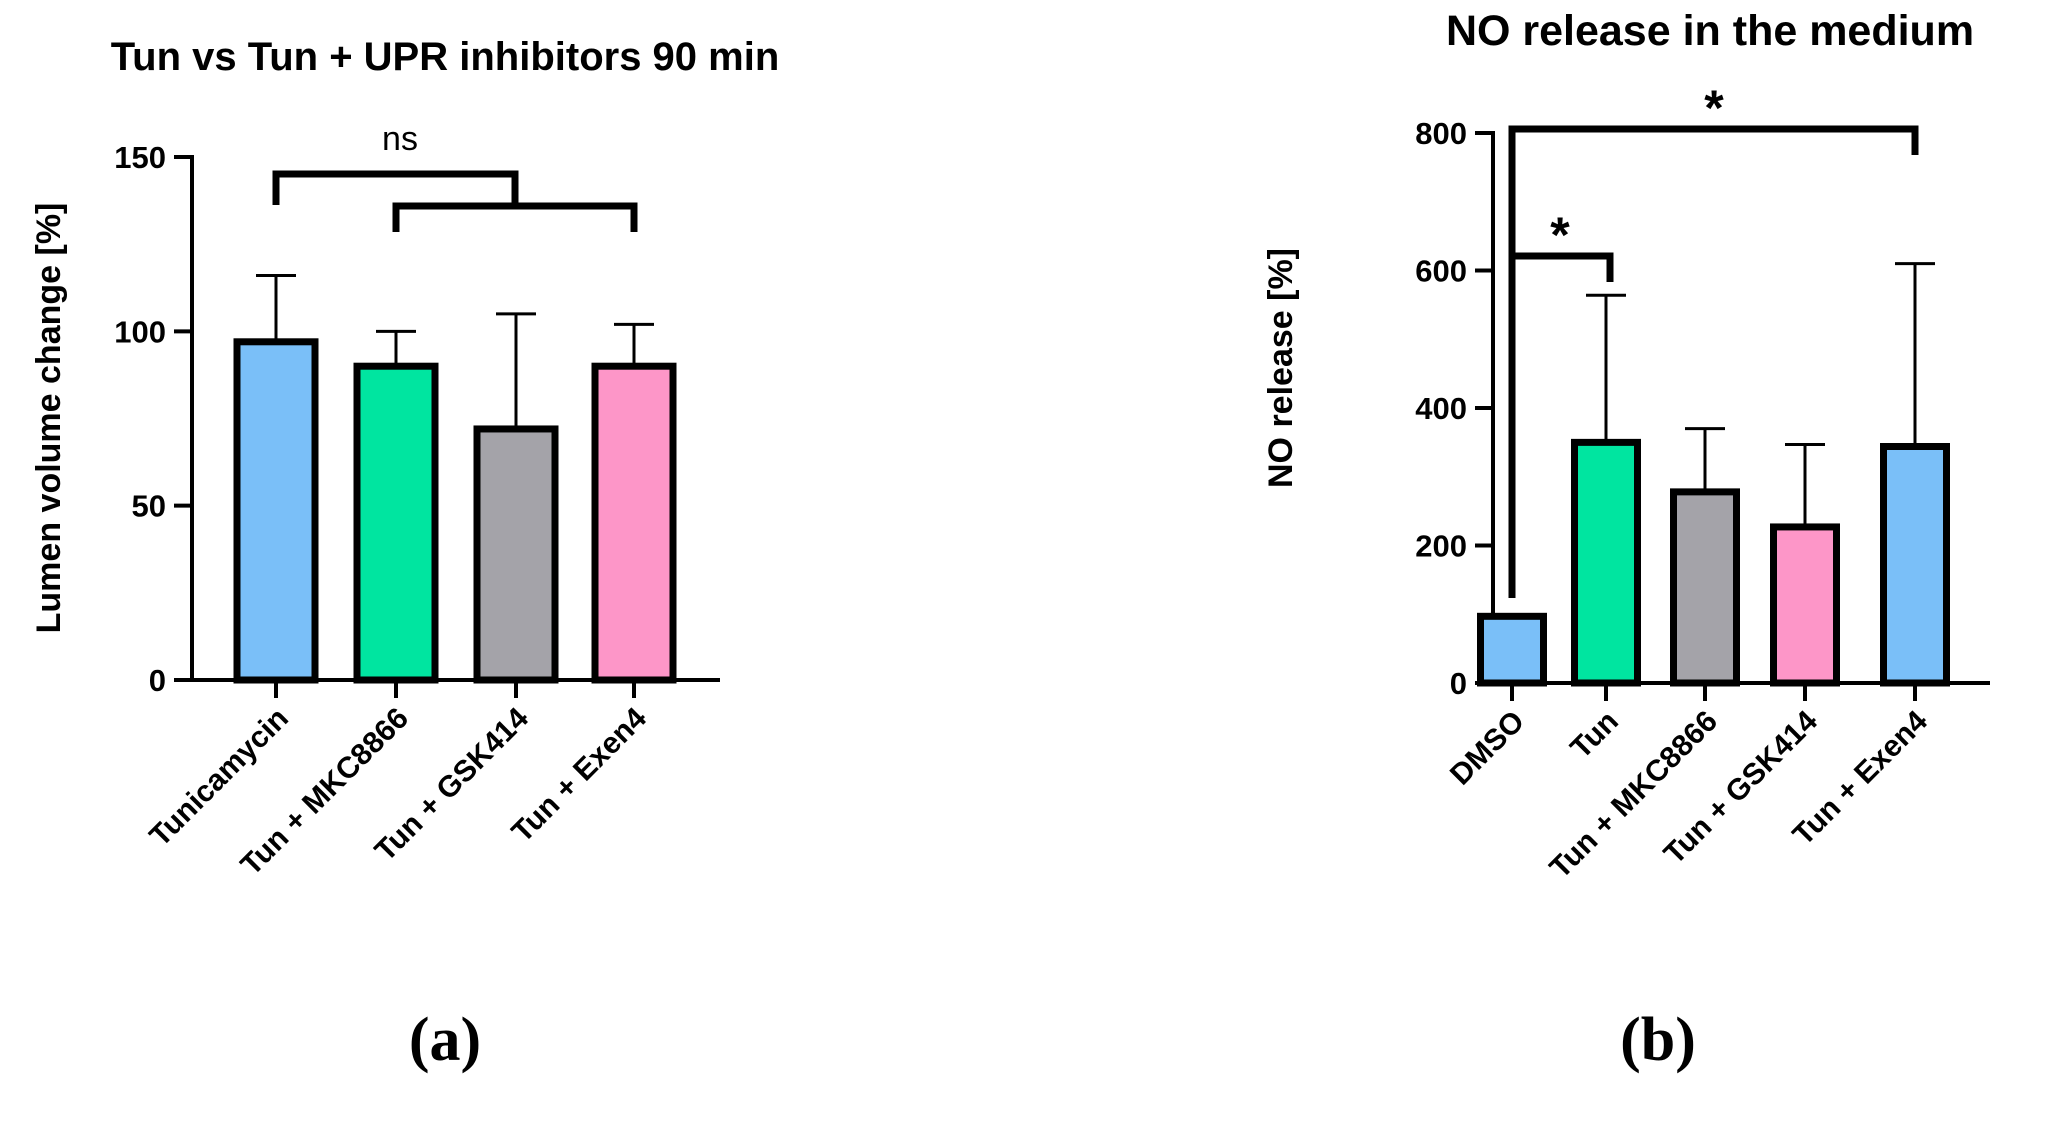 The height and width of the screenshot is (1135, 2051). What do you see at coordinates (1441, 546) in the screenshot?
I see `y-tick-label-b: 200` at bounding box center [1441, 546].